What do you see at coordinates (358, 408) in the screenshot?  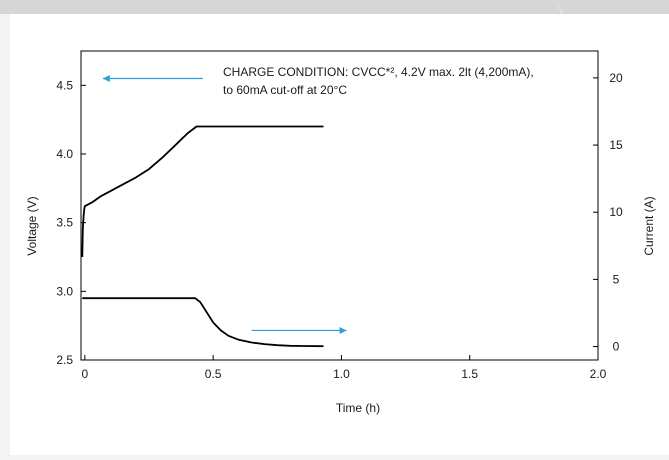 I see `x-axis-label: Time (h)` at bounding box center [358, 408].